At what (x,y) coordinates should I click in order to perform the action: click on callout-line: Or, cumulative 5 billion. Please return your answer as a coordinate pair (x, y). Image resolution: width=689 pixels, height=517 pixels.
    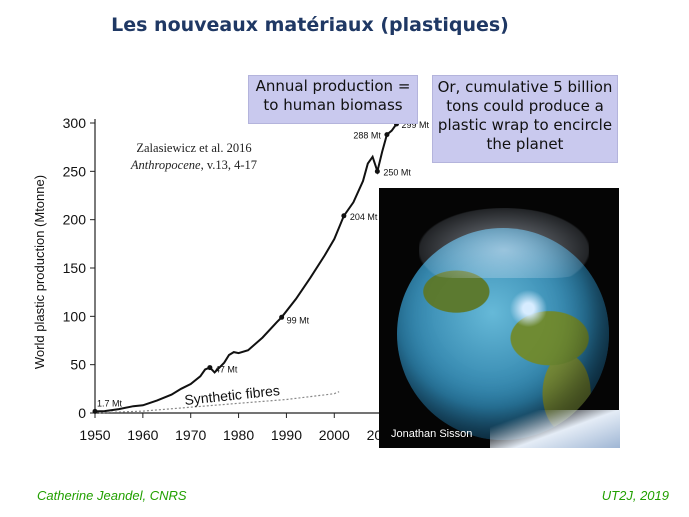
    Looking at the image, I should click on (525, 87).